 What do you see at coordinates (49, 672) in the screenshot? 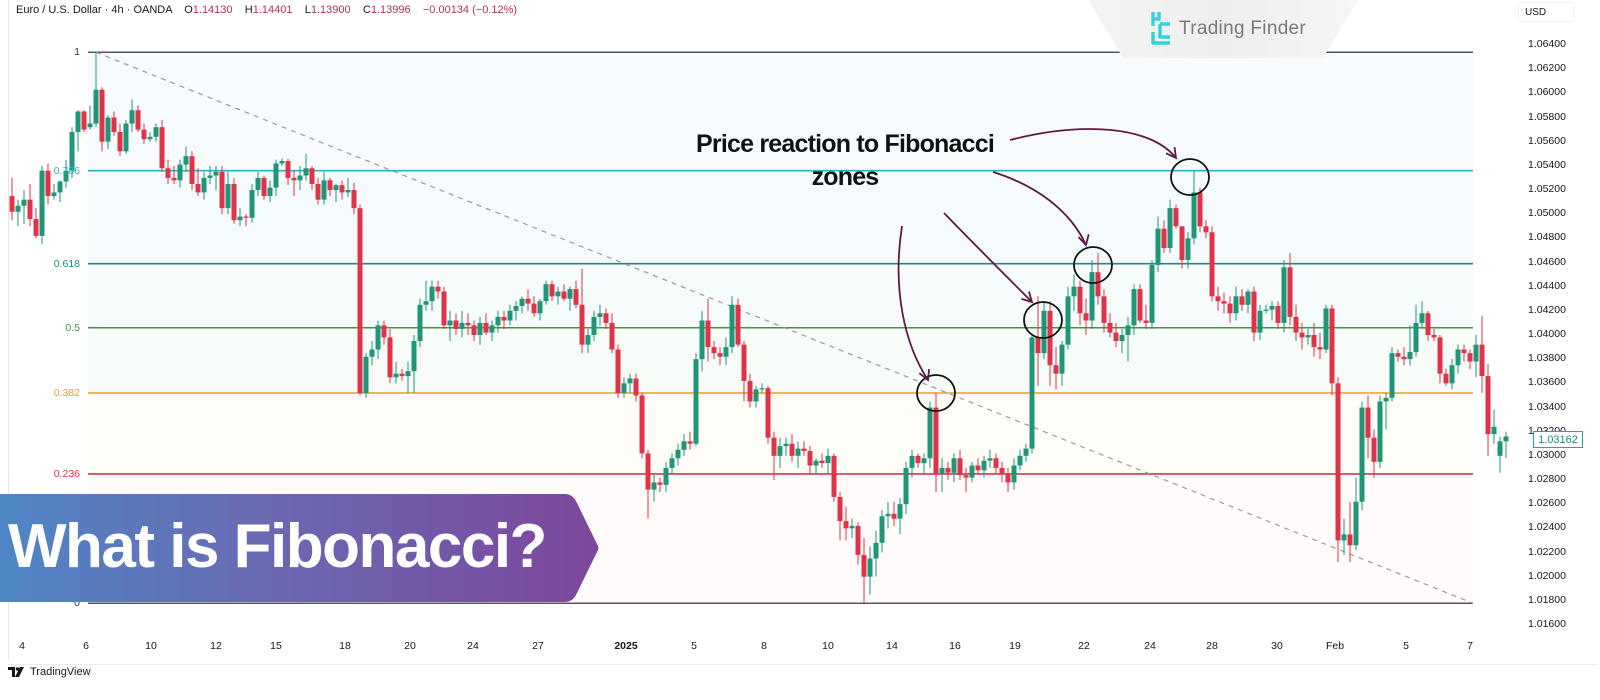
I see `tradingview-logo: TradingView` at bounding box center [49, 672].